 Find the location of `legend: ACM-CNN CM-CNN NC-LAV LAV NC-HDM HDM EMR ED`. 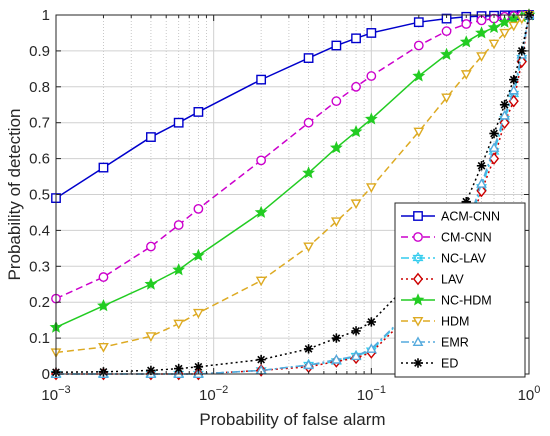

legend: ACM-CNN CM-CNN NC-LAV LAV NC-HDM HDM EMR ED is located at coordinates (460, 290).